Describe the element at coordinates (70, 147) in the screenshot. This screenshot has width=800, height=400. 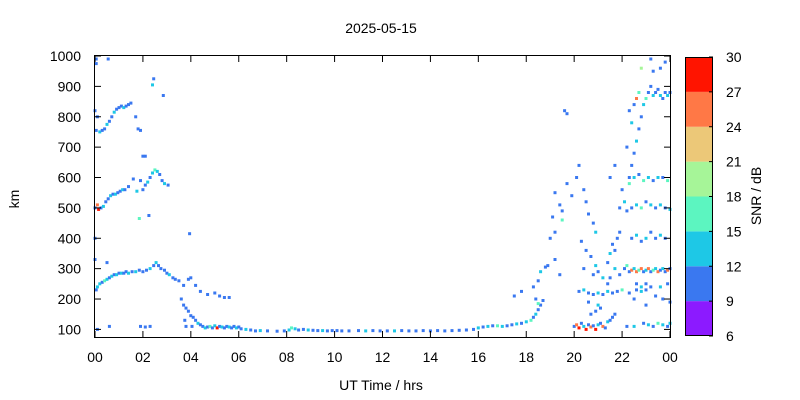
I see `y-tick-label: 700` at that location.